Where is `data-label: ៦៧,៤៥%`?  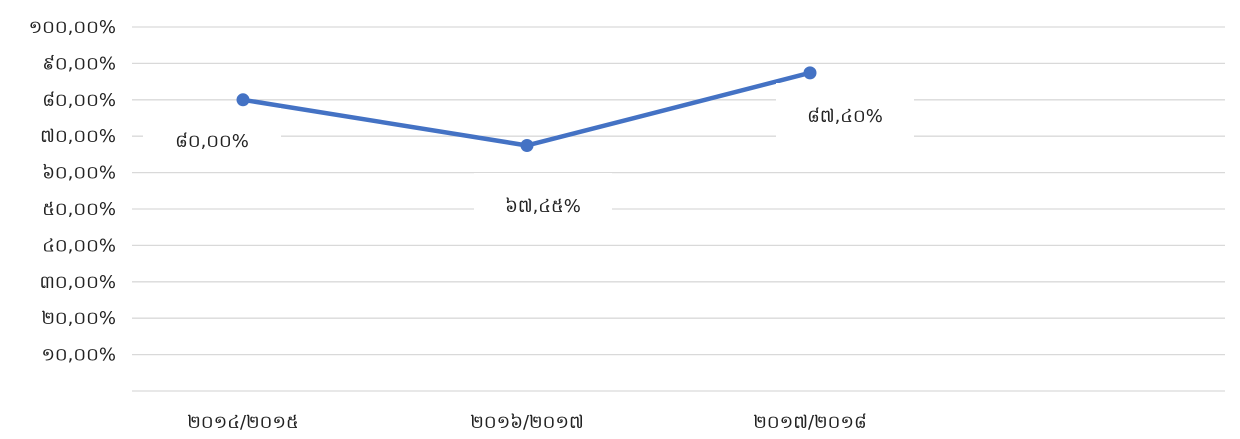 data-label: ៦៧,៤៥% is located at coordinates (543, 206).